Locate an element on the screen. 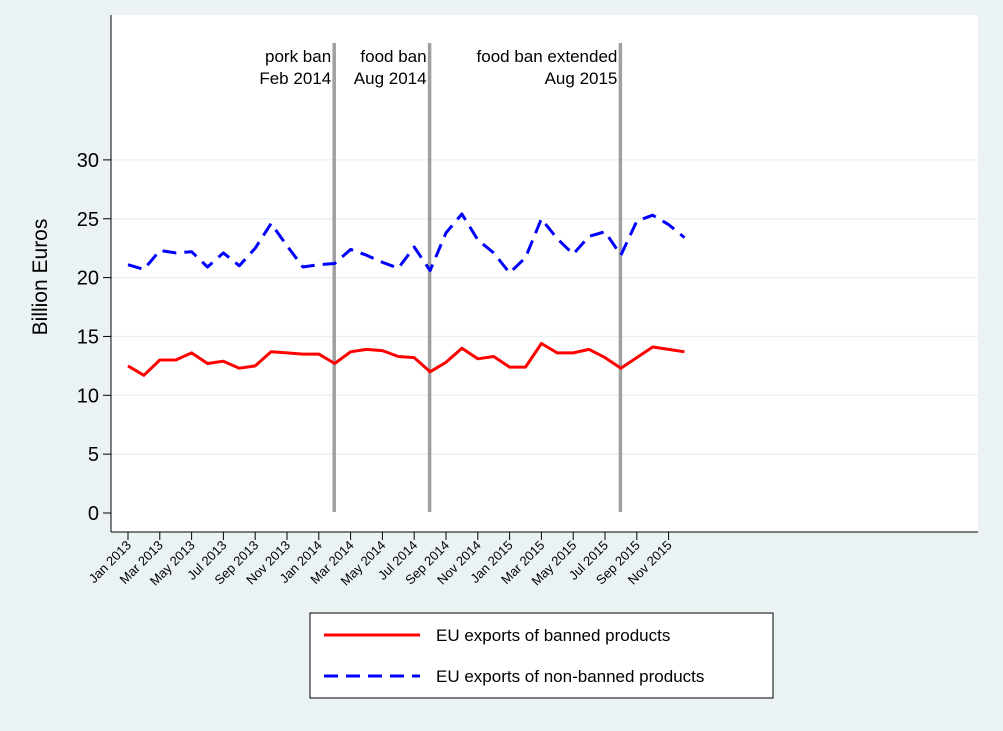  event-annotation: Aug 2014 is located at coordinates (390, 78).